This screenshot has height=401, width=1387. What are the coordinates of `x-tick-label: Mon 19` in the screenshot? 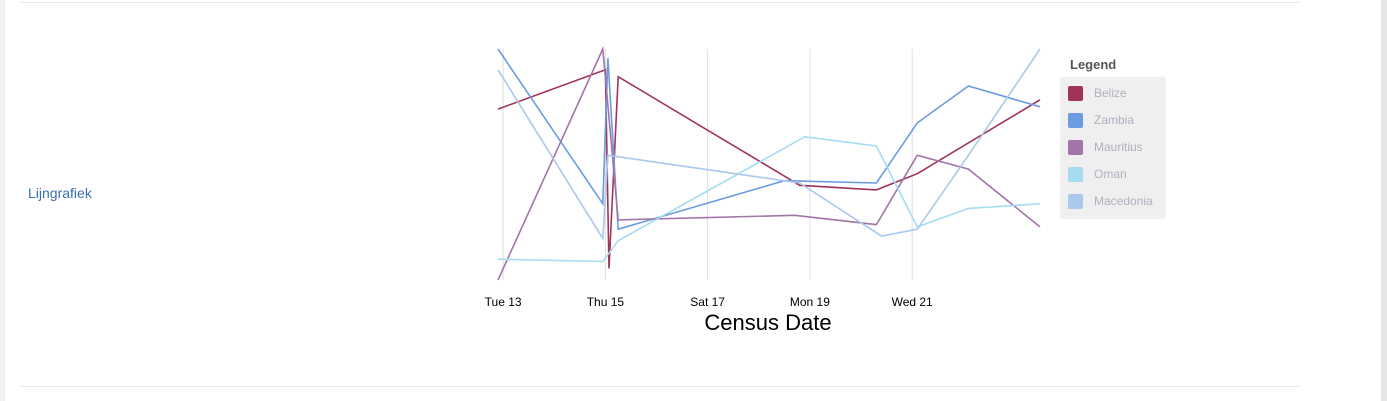 It's located at (810, 302).